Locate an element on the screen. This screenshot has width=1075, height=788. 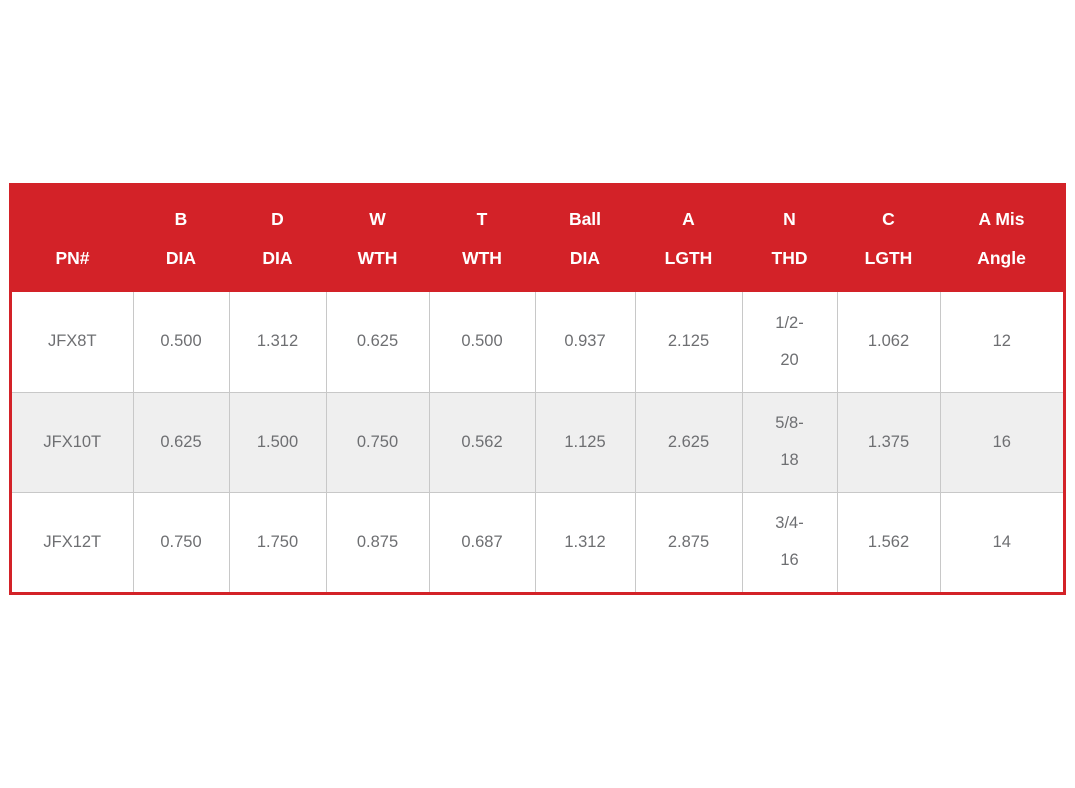
column-header-t-wth: T WTH is located at coordinates (482, 239).